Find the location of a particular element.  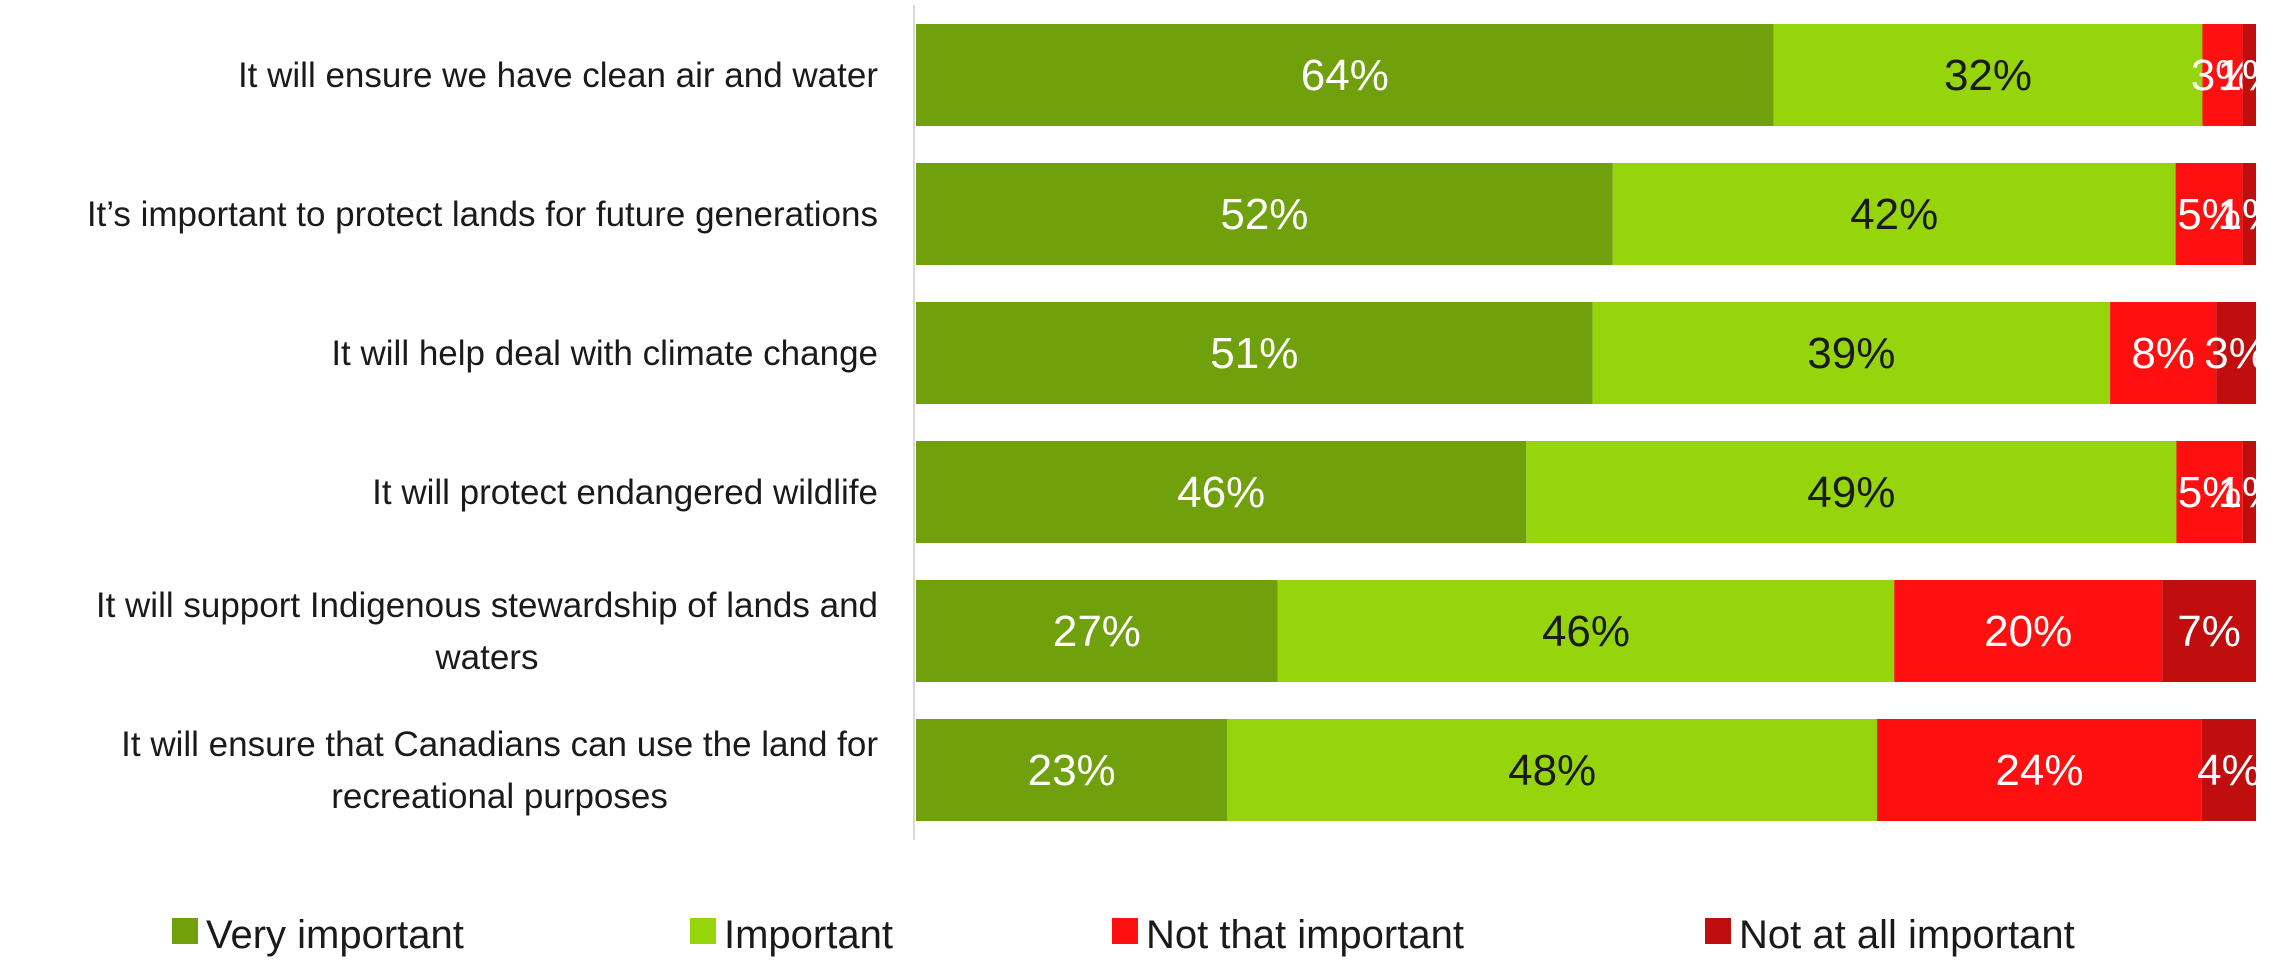

data-label: 4% is located at coordinates (2229, 770).